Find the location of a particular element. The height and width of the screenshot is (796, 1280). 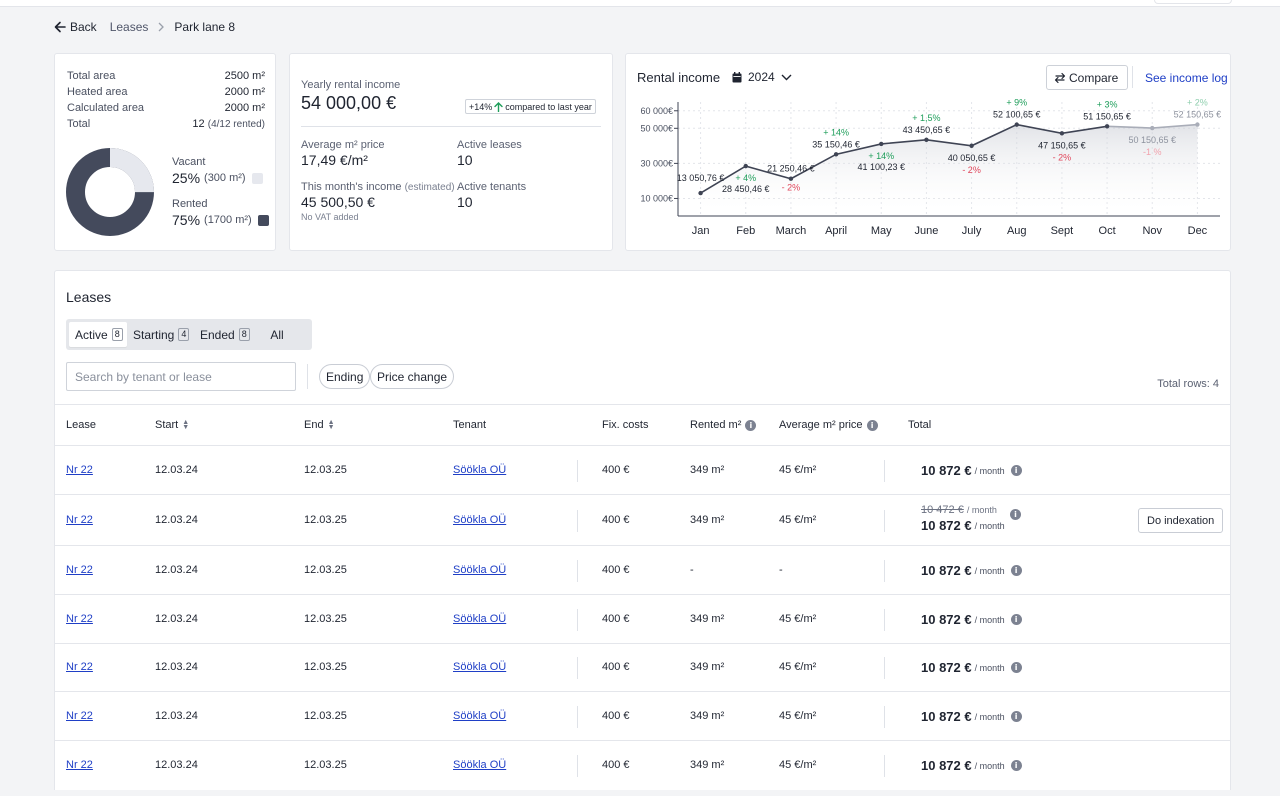

value-label: 13 050,76 € is located at coordinates (701, 178).